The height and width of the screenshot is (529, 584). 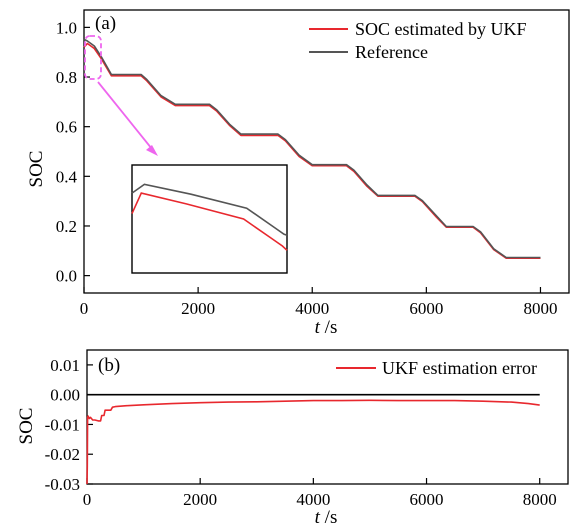 What do you see at coordinates (73, 152) in the screenshot?
I see `panel-a-y-ticks: 0.0 0.2 0.4 0.6 0.8 1.0` at bounding box center [73, 152].